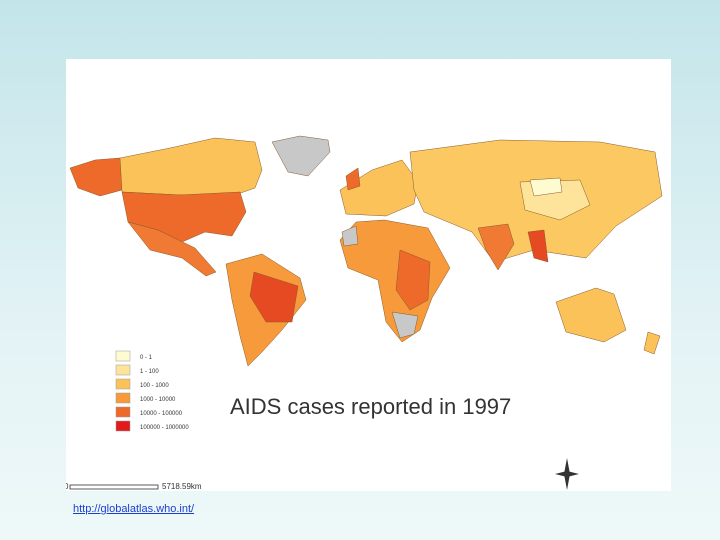 The width and height of the screenshot is (720, 540). Describe the element at coordinates (546, 187) in the screenshot. I see `mongolia` at that location.